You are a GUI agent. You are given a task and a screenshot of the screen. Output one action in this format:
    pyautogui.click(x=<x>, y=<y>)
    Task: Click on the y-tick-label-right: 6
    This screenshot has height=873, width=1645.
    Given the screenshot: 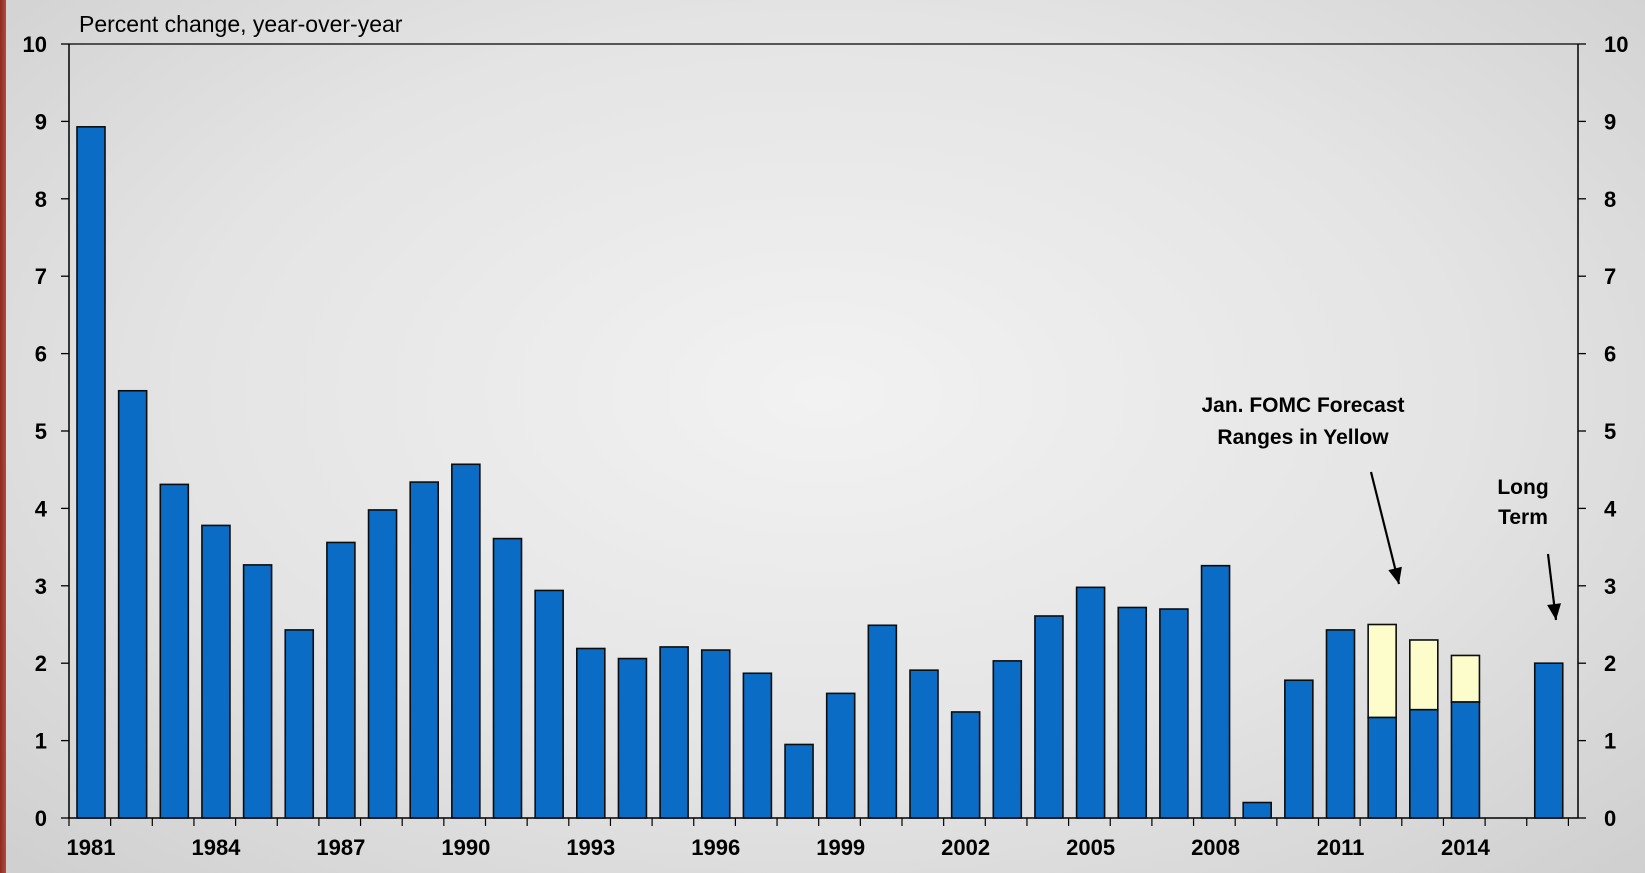 What is the action you would take?
    pyautogui.click(x=1610, y=354)
    